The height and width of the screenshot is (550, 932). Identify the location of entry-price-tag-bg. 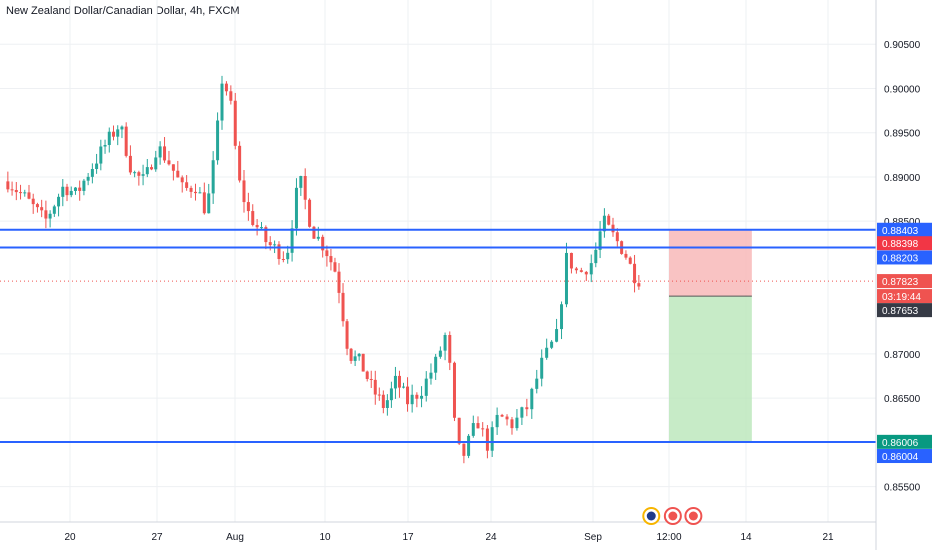
(904, 310).